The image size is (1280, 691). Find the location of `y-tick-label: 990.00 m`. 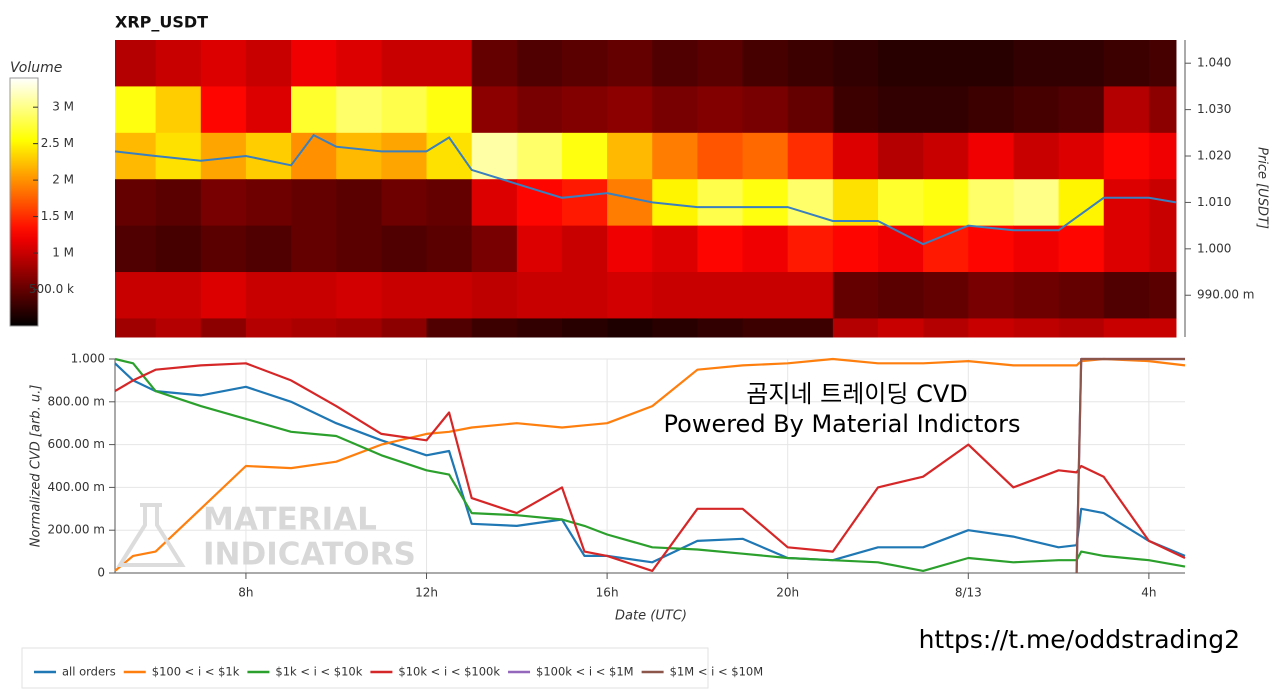

y-tick-label: 990.00 m is located at coordinates (1226, 295).